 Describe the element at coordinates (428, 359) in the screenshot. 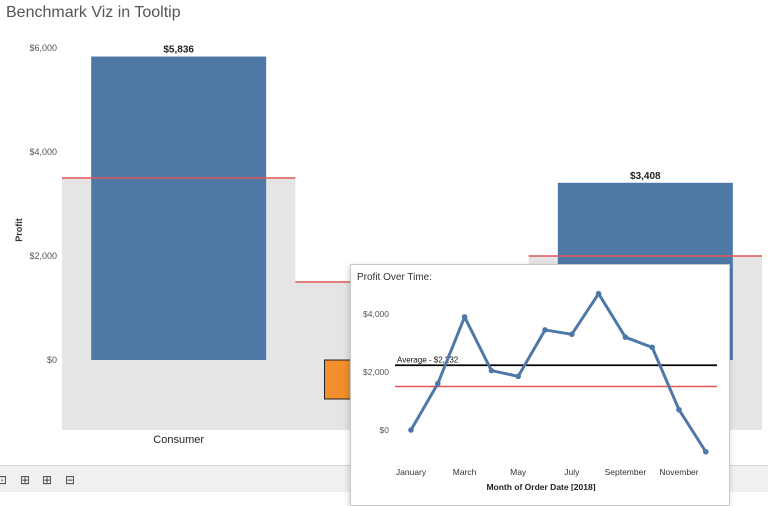

I see `reference-line-label: Average - $2,232` at that location.